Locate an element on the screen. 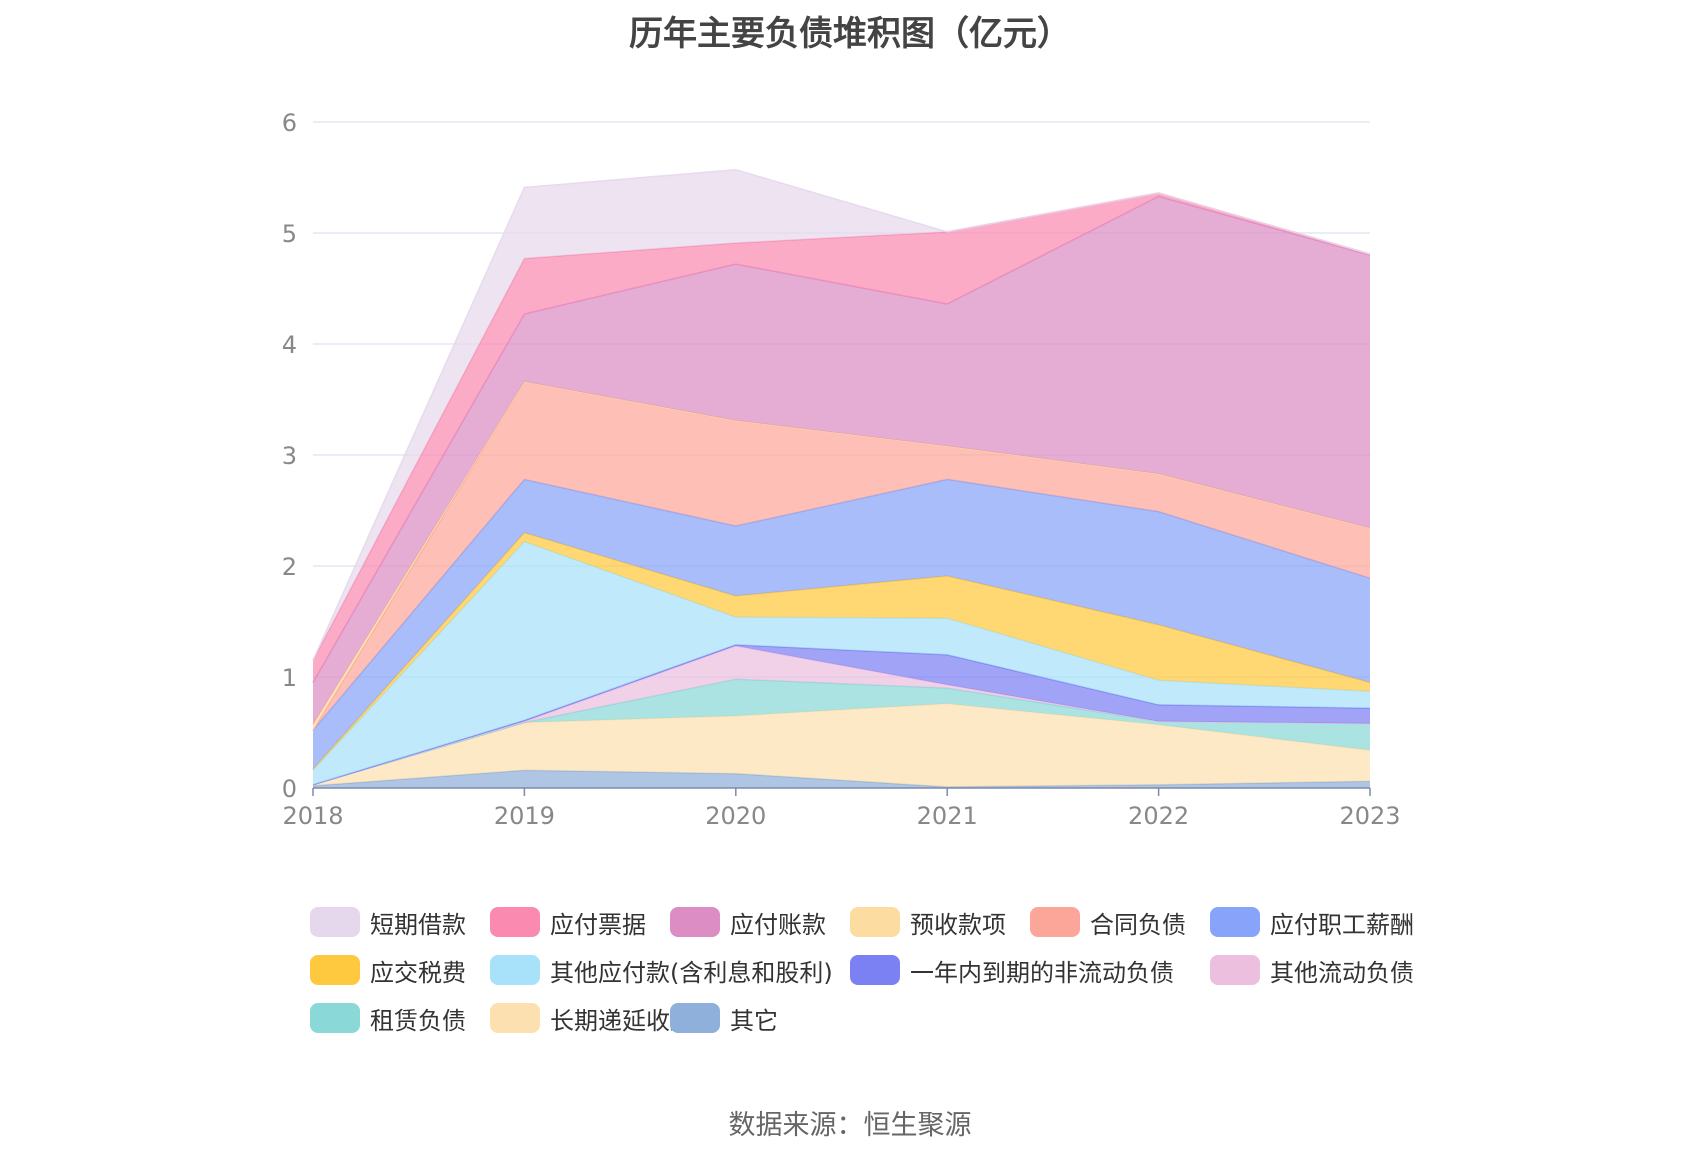  legend-item: 应付账款 is located at coordinates (748, 922).